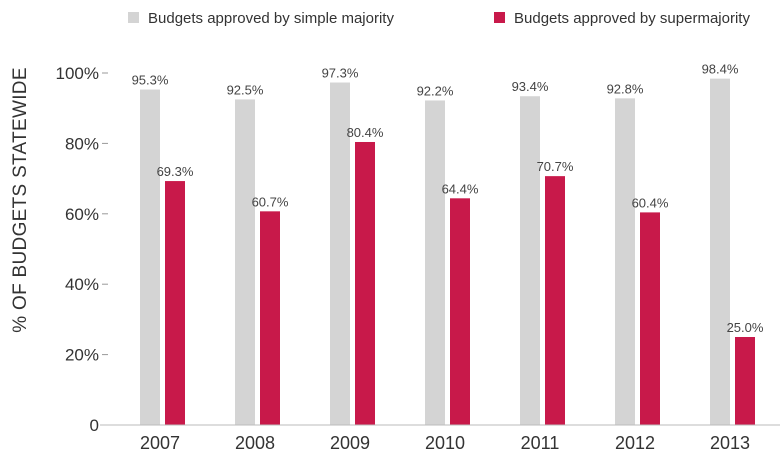 The image size is (780, 456). What do you see at coordinates (555, 166) in the screenshot?
I see `data-label: 70.7%` at bounding box center [555, 166].